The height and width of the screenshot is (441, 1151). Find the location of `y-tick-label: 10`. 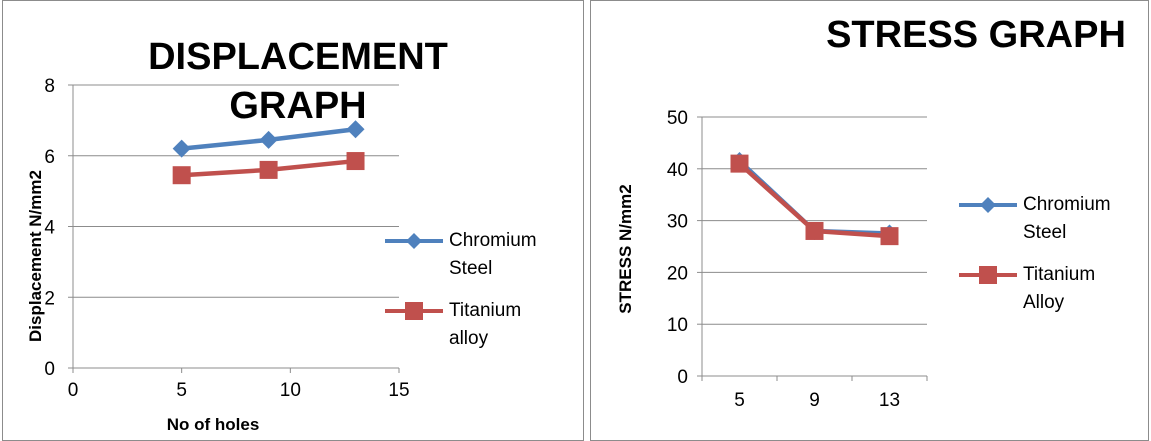

y-tick-label: 10 is located at coordinates (677, 325).